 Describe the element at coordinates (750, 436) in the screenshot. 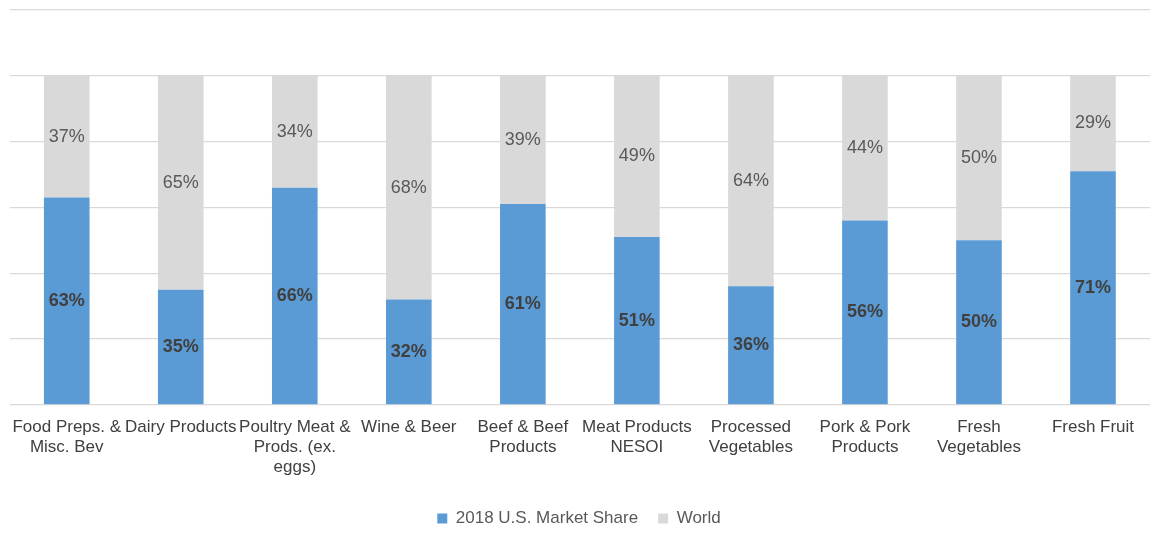

I see `x-tick-label: Processed Vegetables` at that location.